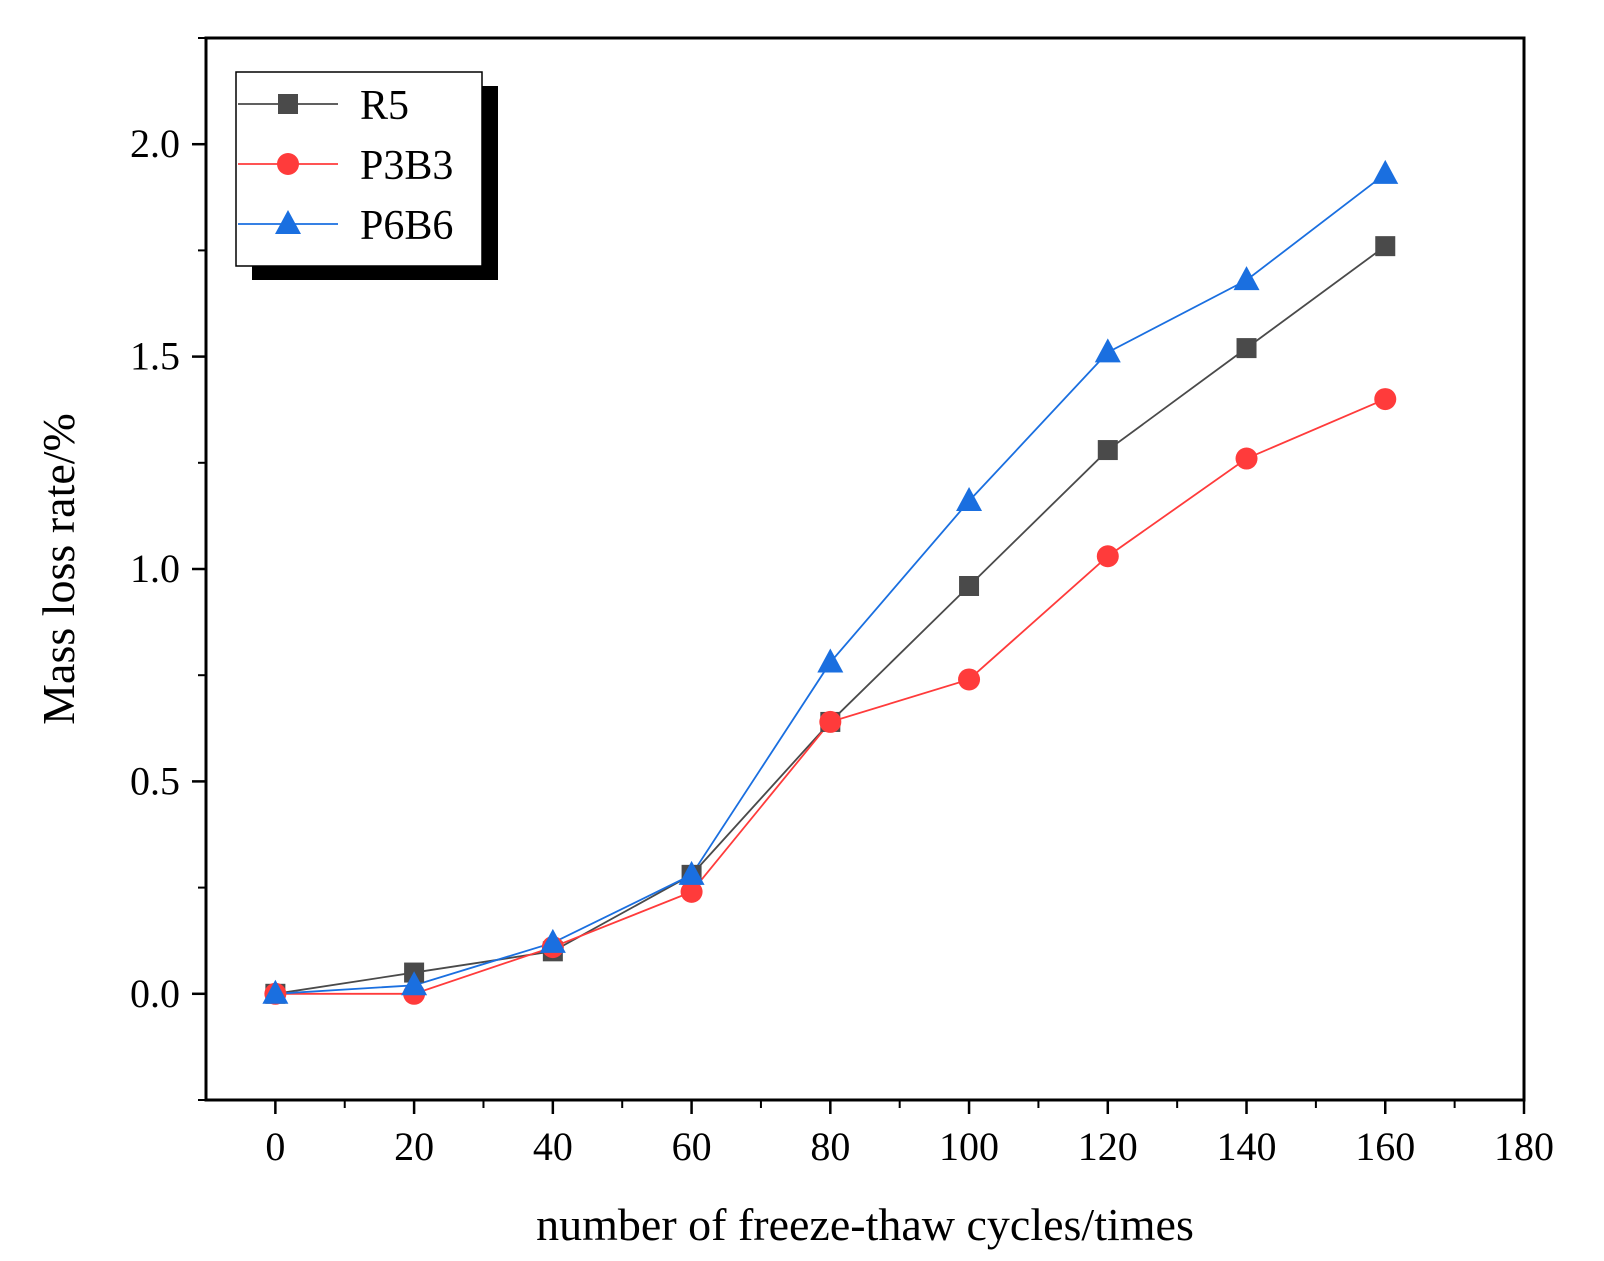 The width and height of the screenshot is (1604, 1261). I want to click on x-axis-title: number of freeze-thaw cycles/times, so click(865, 1224).